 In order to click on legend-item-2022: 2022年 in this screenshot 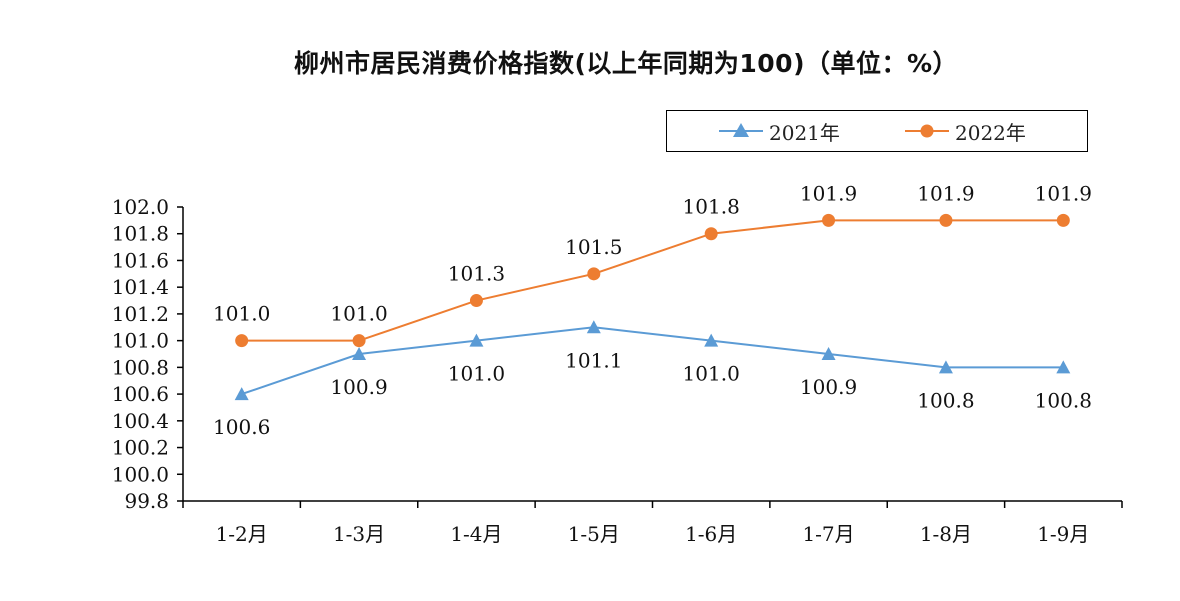, I will do `click(965, 131)`.